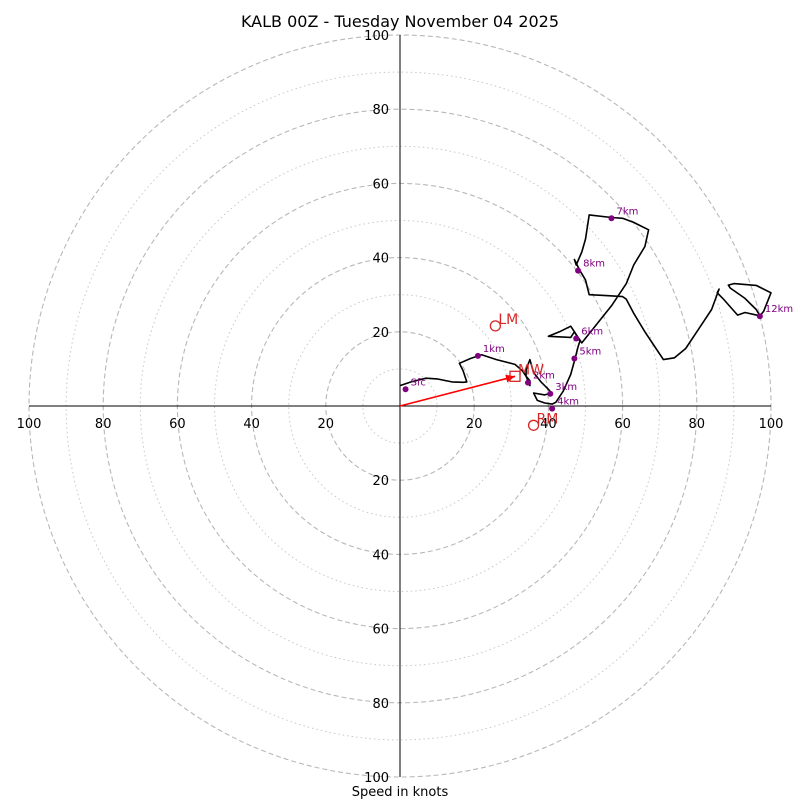 The image size is (800, 800). What do you see at coordinates (568, 402) in the screenshot?
I see `height-point-label: 4km` at bounding box center [568, 402].